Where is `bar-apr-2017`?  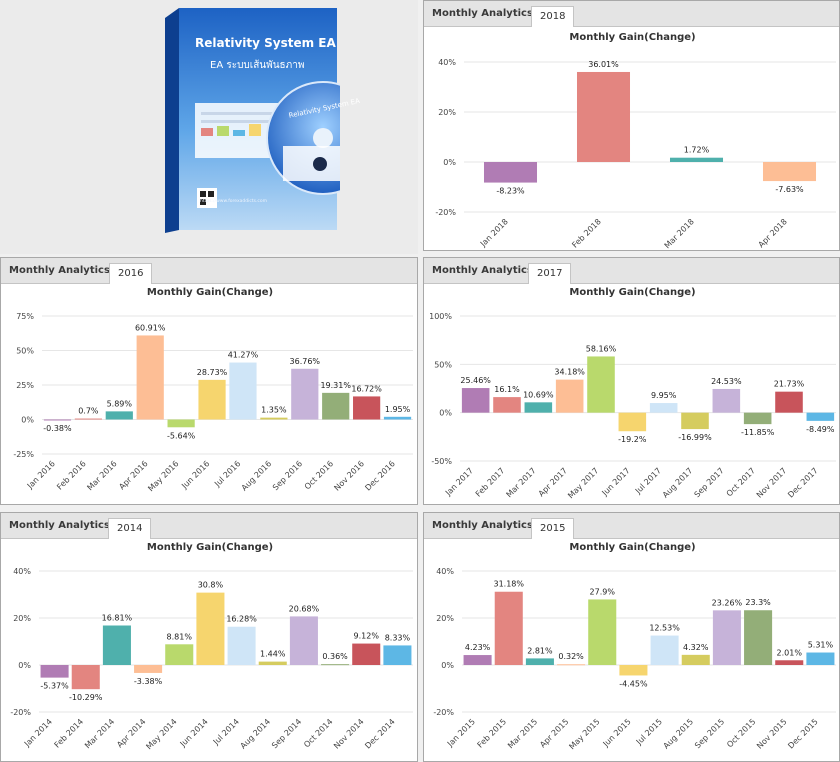 bar-apr-2017 is located at coordinates (569, 396).